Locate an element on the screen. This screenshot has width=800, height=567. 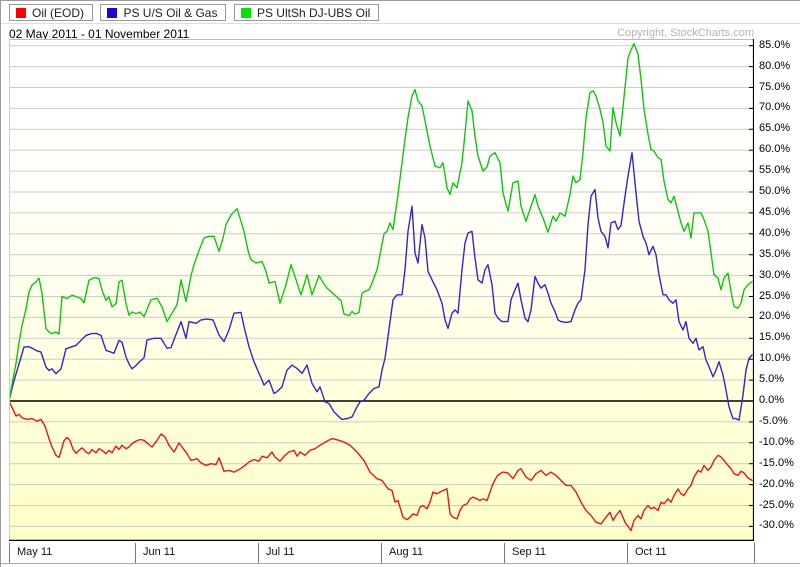
y-axis-tick-label: 60.0% is located at coordinates (775, 149).